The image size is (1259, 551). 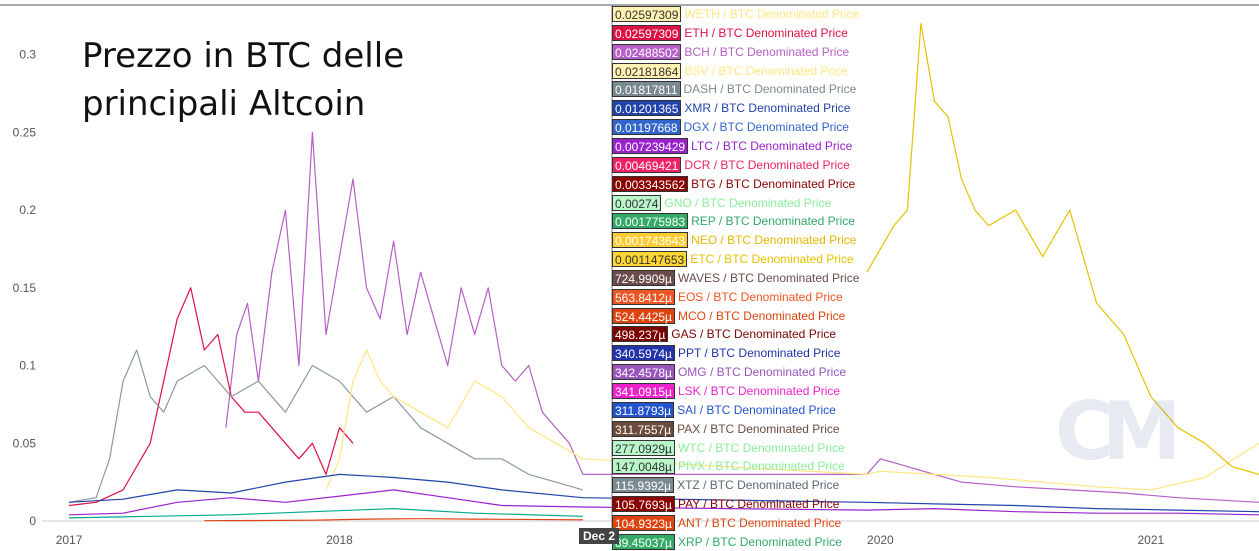 What do you see at coordinates (754, 334) in the screenshot?
I see `tooltip-series-label: GAS / BTC Denominated Price` at bounding box center [754, 334].